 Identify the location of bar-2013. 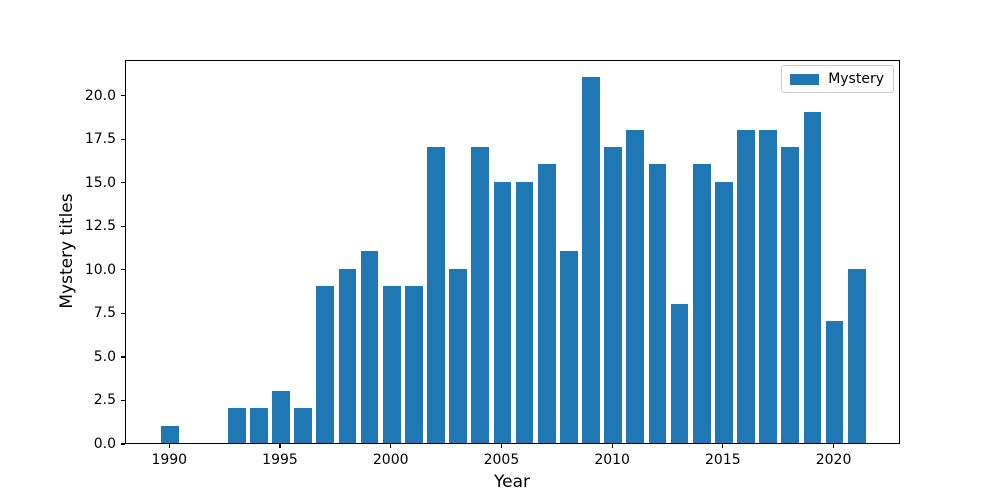
(679, 373).